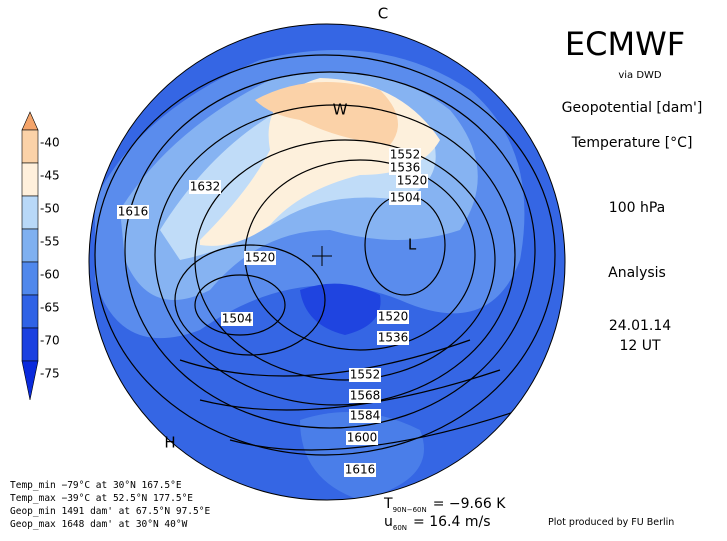 The height and width of the screenshot is (541, 727). What do you see at coordinates (444, 505) in the screenshot?
I see `index: T90N−60N = −9.66 K` at bounding box center [444, 505].